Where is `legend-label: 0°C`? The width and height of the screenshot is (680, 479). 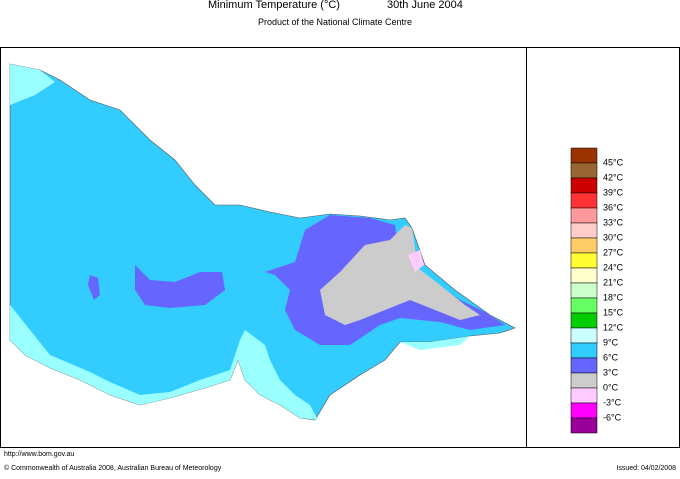 legend-label: 0°C is located at coordinates (611, 387).